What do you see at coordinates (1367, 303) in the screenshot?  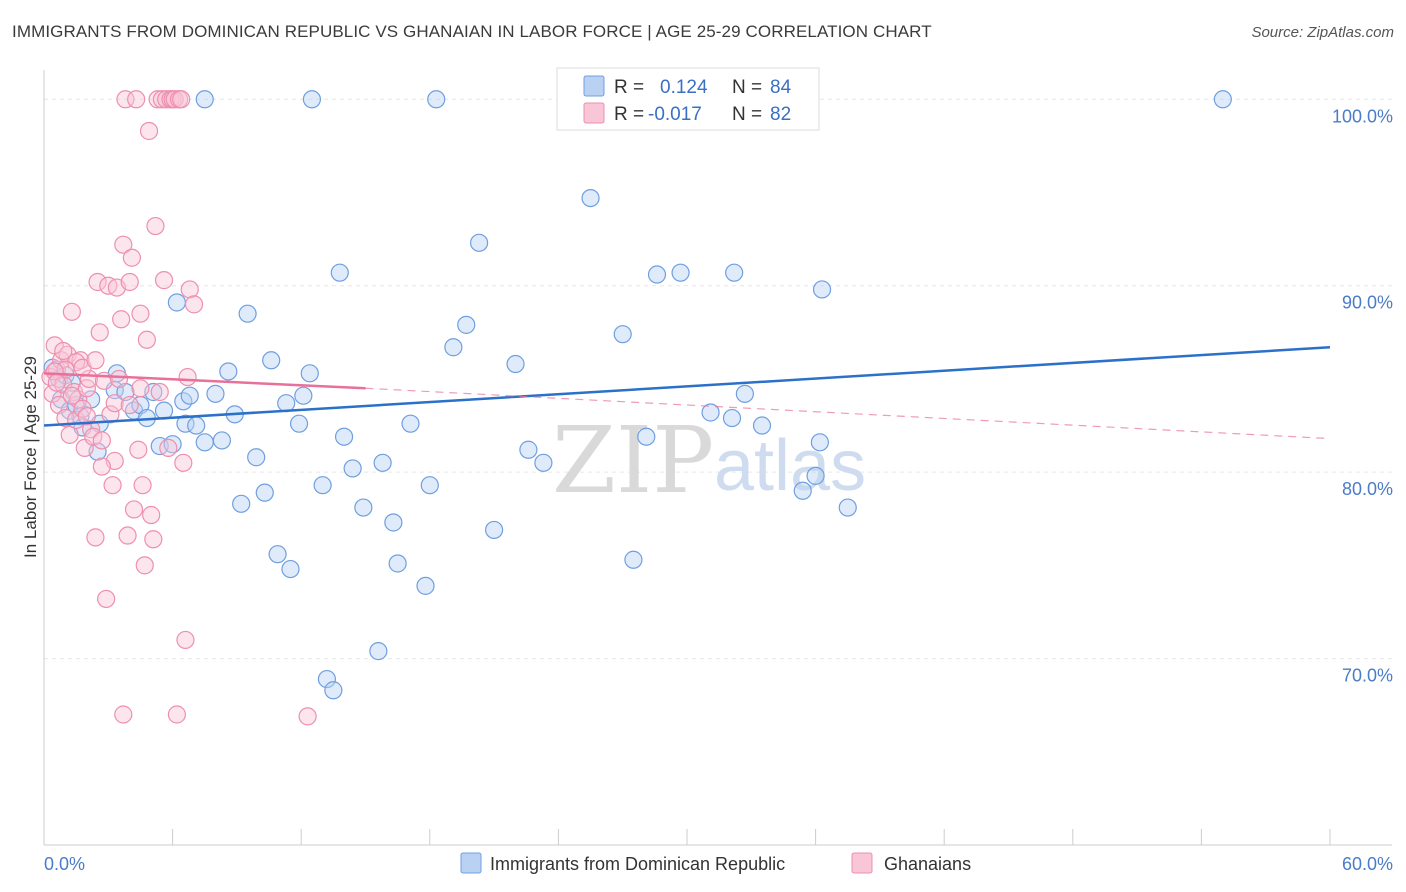 I see `y-tick-label-1: 90.0%` at bounding box center [1367, 303].